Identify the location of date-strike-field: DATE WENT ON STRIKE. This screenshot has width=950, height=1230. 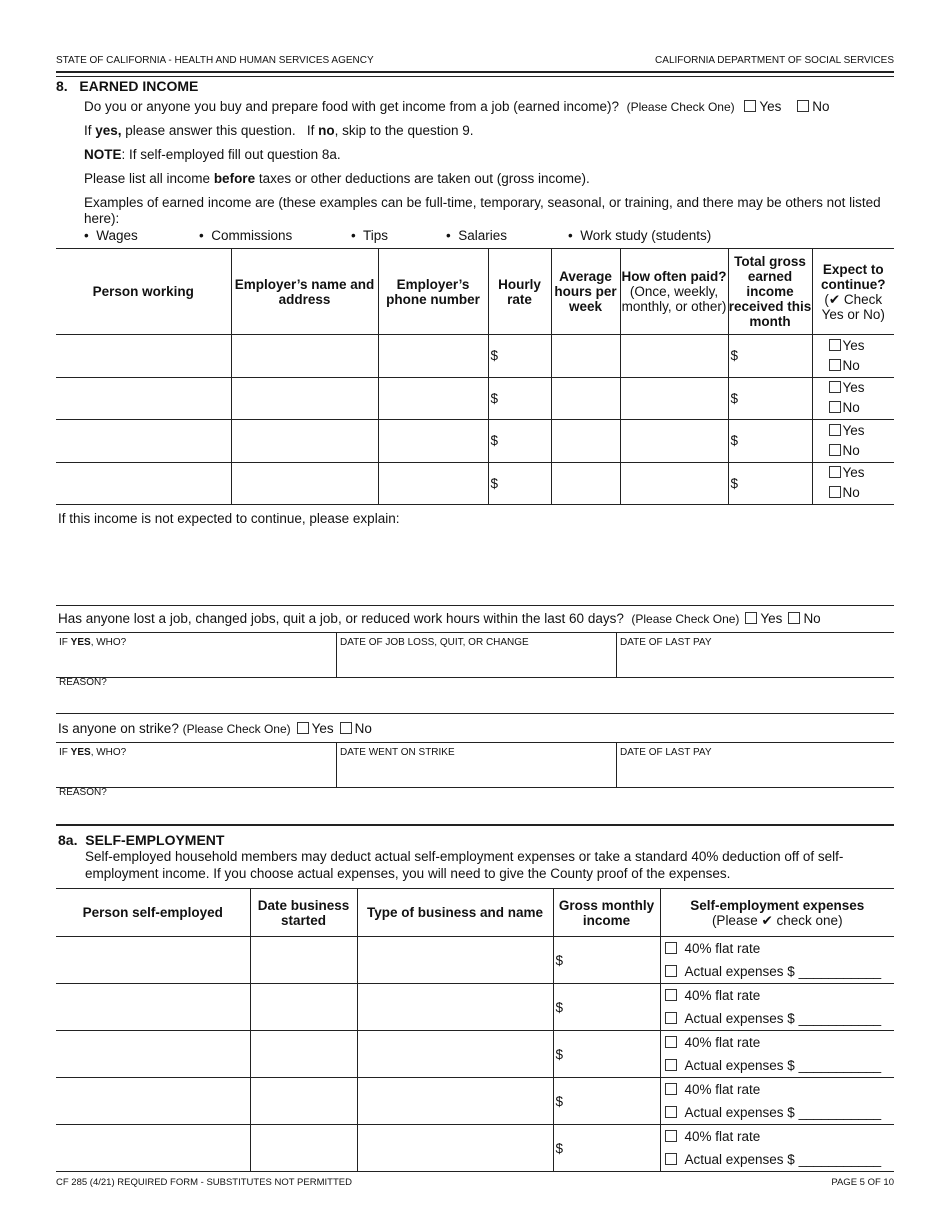
(476, 764).